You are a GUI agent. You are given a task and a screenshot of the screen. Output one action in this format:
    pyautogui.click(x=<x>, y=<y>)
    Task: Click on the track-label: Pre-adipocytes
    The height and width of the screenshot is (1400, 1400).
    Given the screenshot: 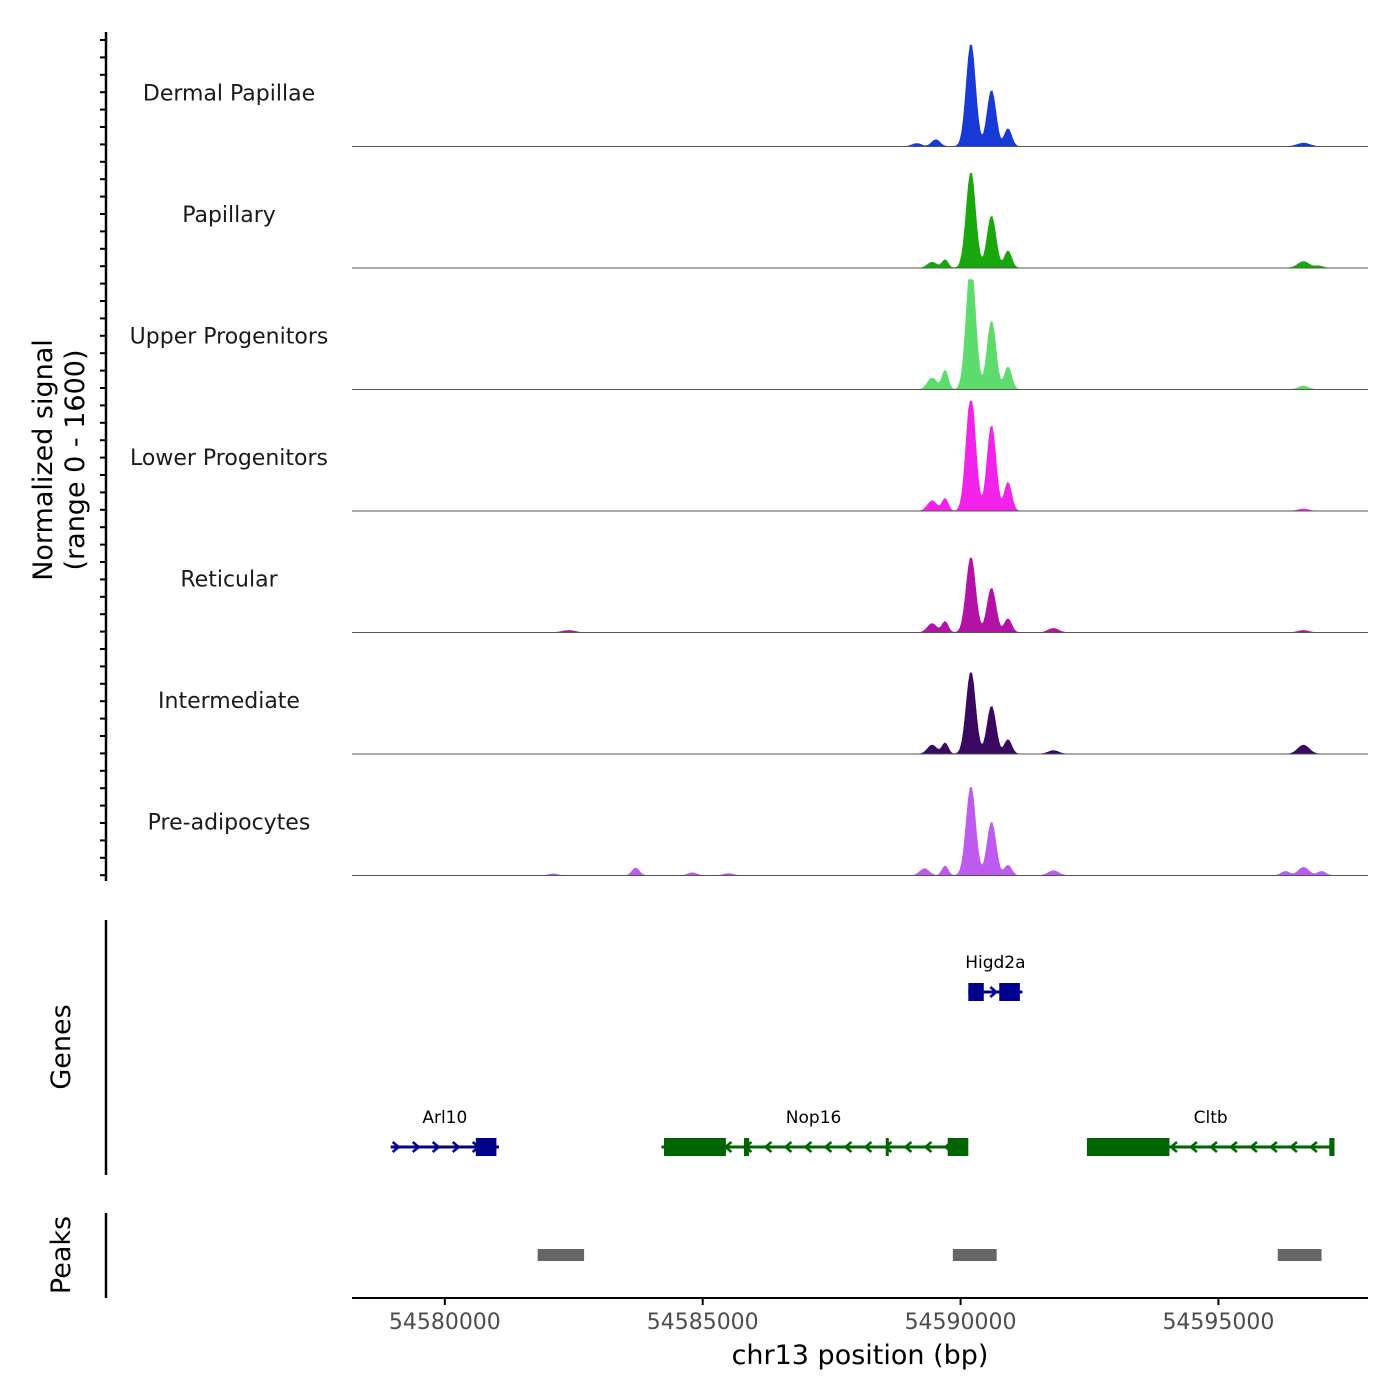 What is the action you would take?
    pyautogui.click(x=229, y=823)
    